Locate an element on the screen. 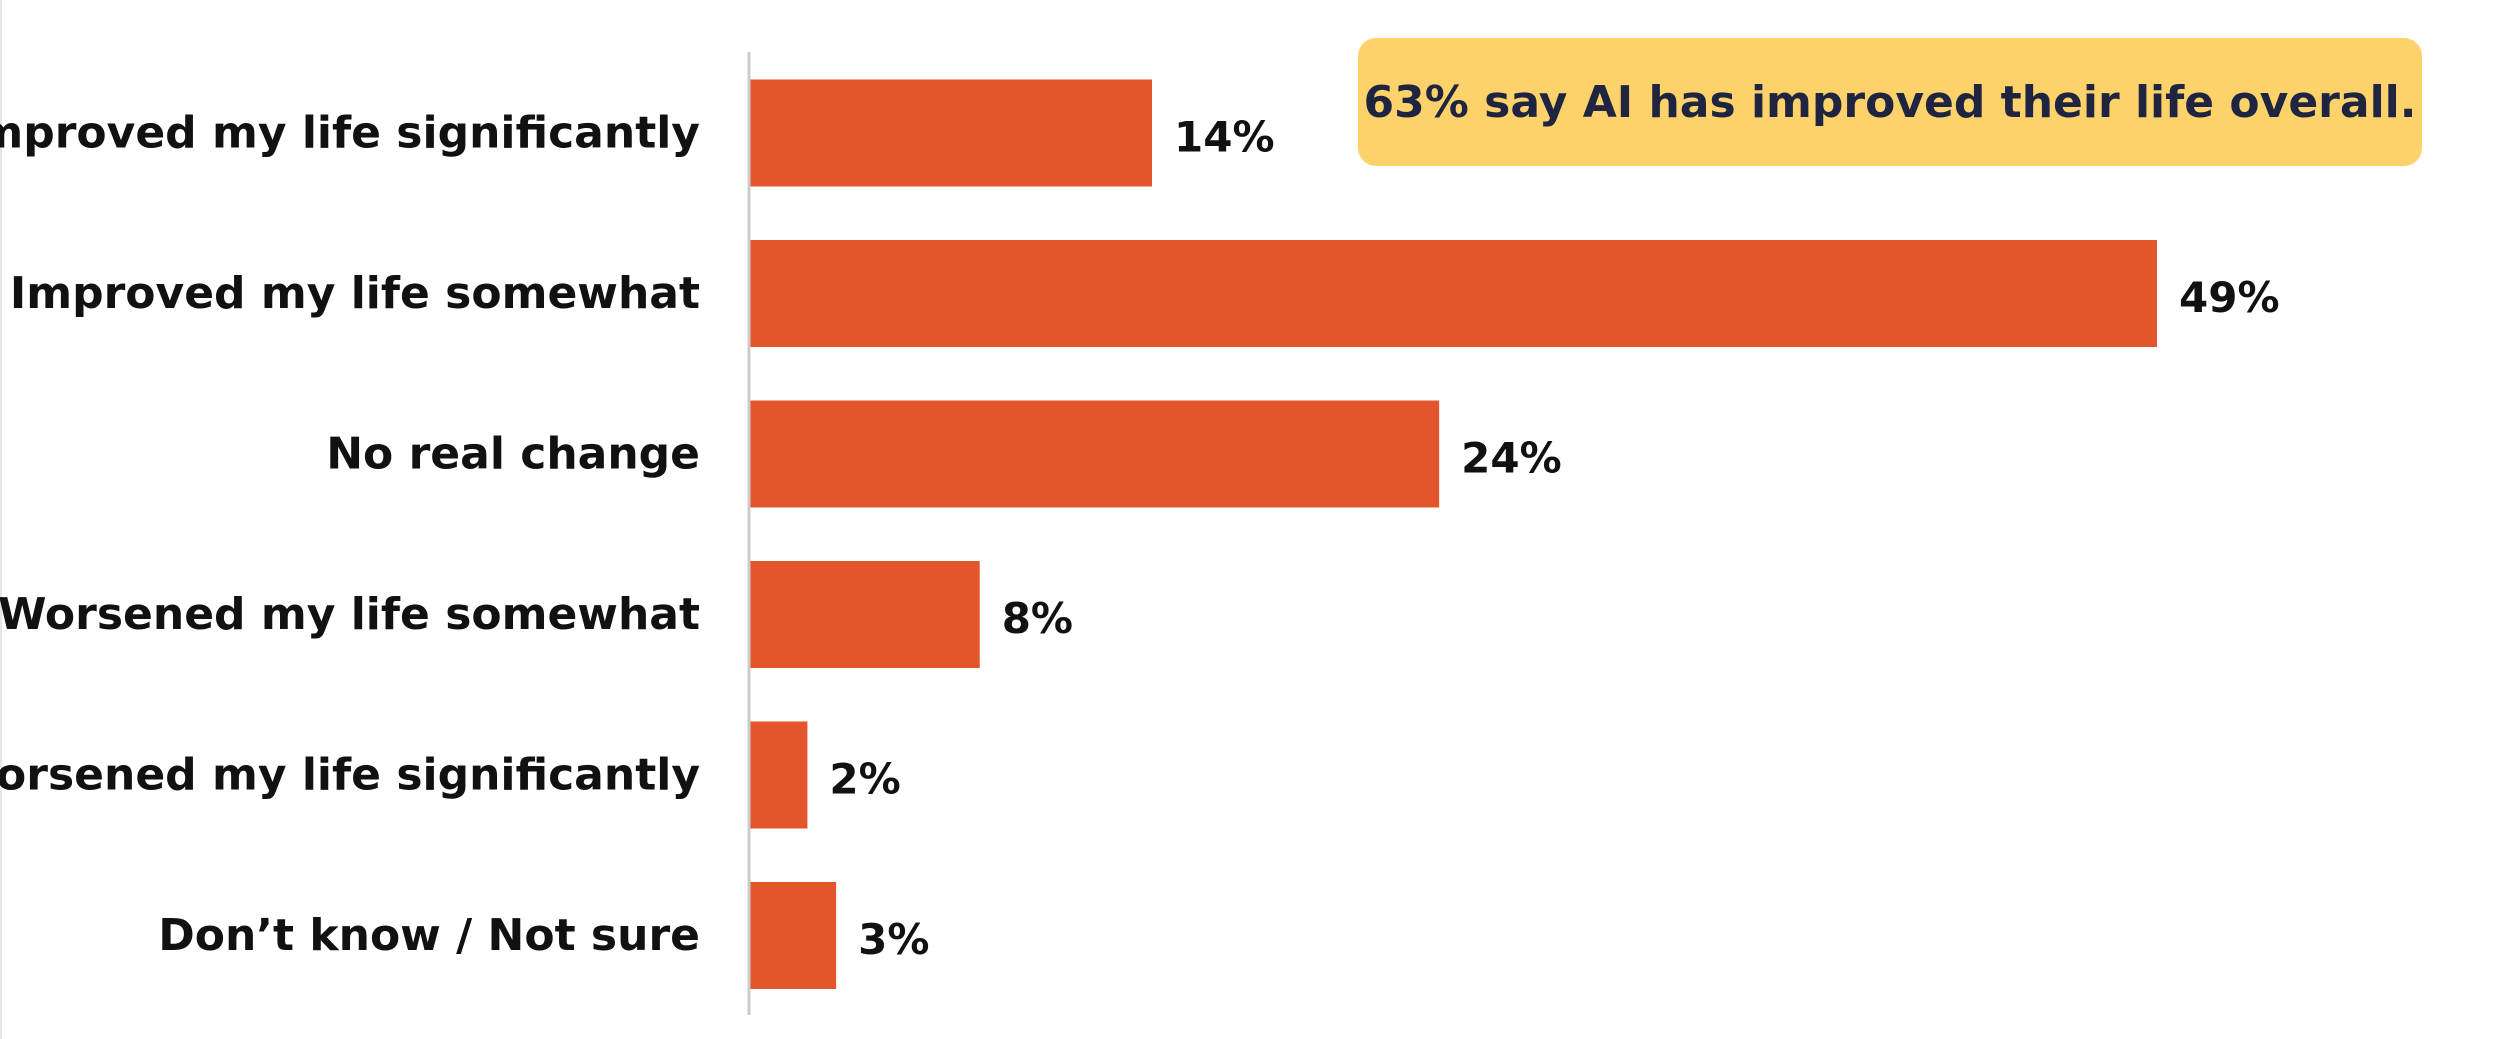  value-label-5: 2% is located at coordinates (864, 779).